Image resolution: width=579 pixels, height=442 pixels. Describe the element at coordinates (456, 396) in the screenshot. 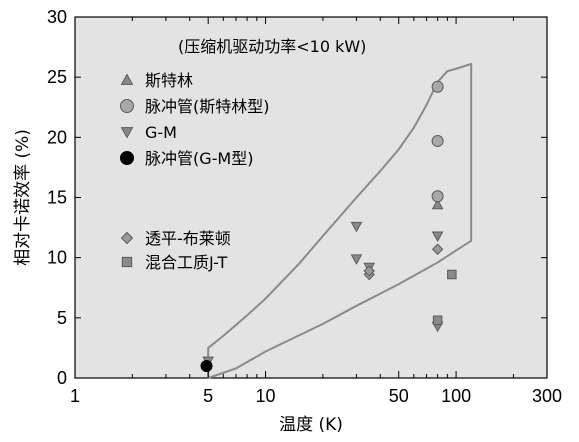

I see `x-tick-label: 100` at that location.